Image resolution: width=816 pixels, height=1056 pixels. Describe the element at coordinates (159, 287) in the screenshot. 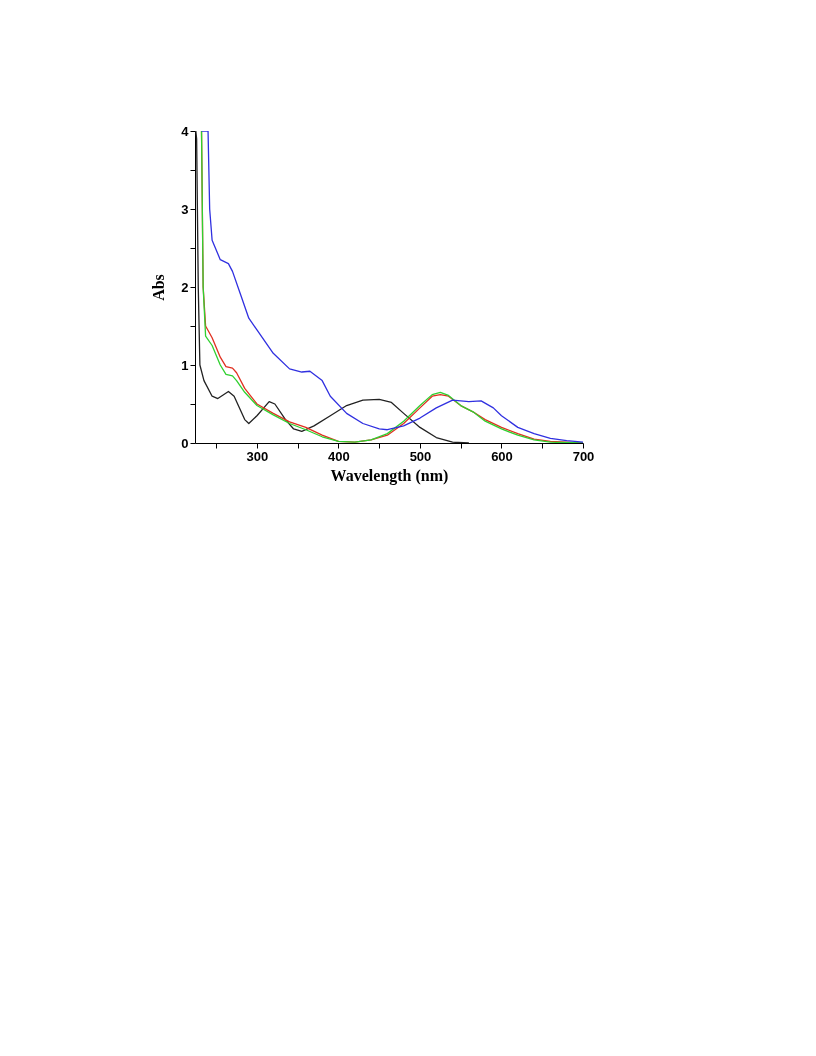

I see `y-axis-title: Abs` at that location.